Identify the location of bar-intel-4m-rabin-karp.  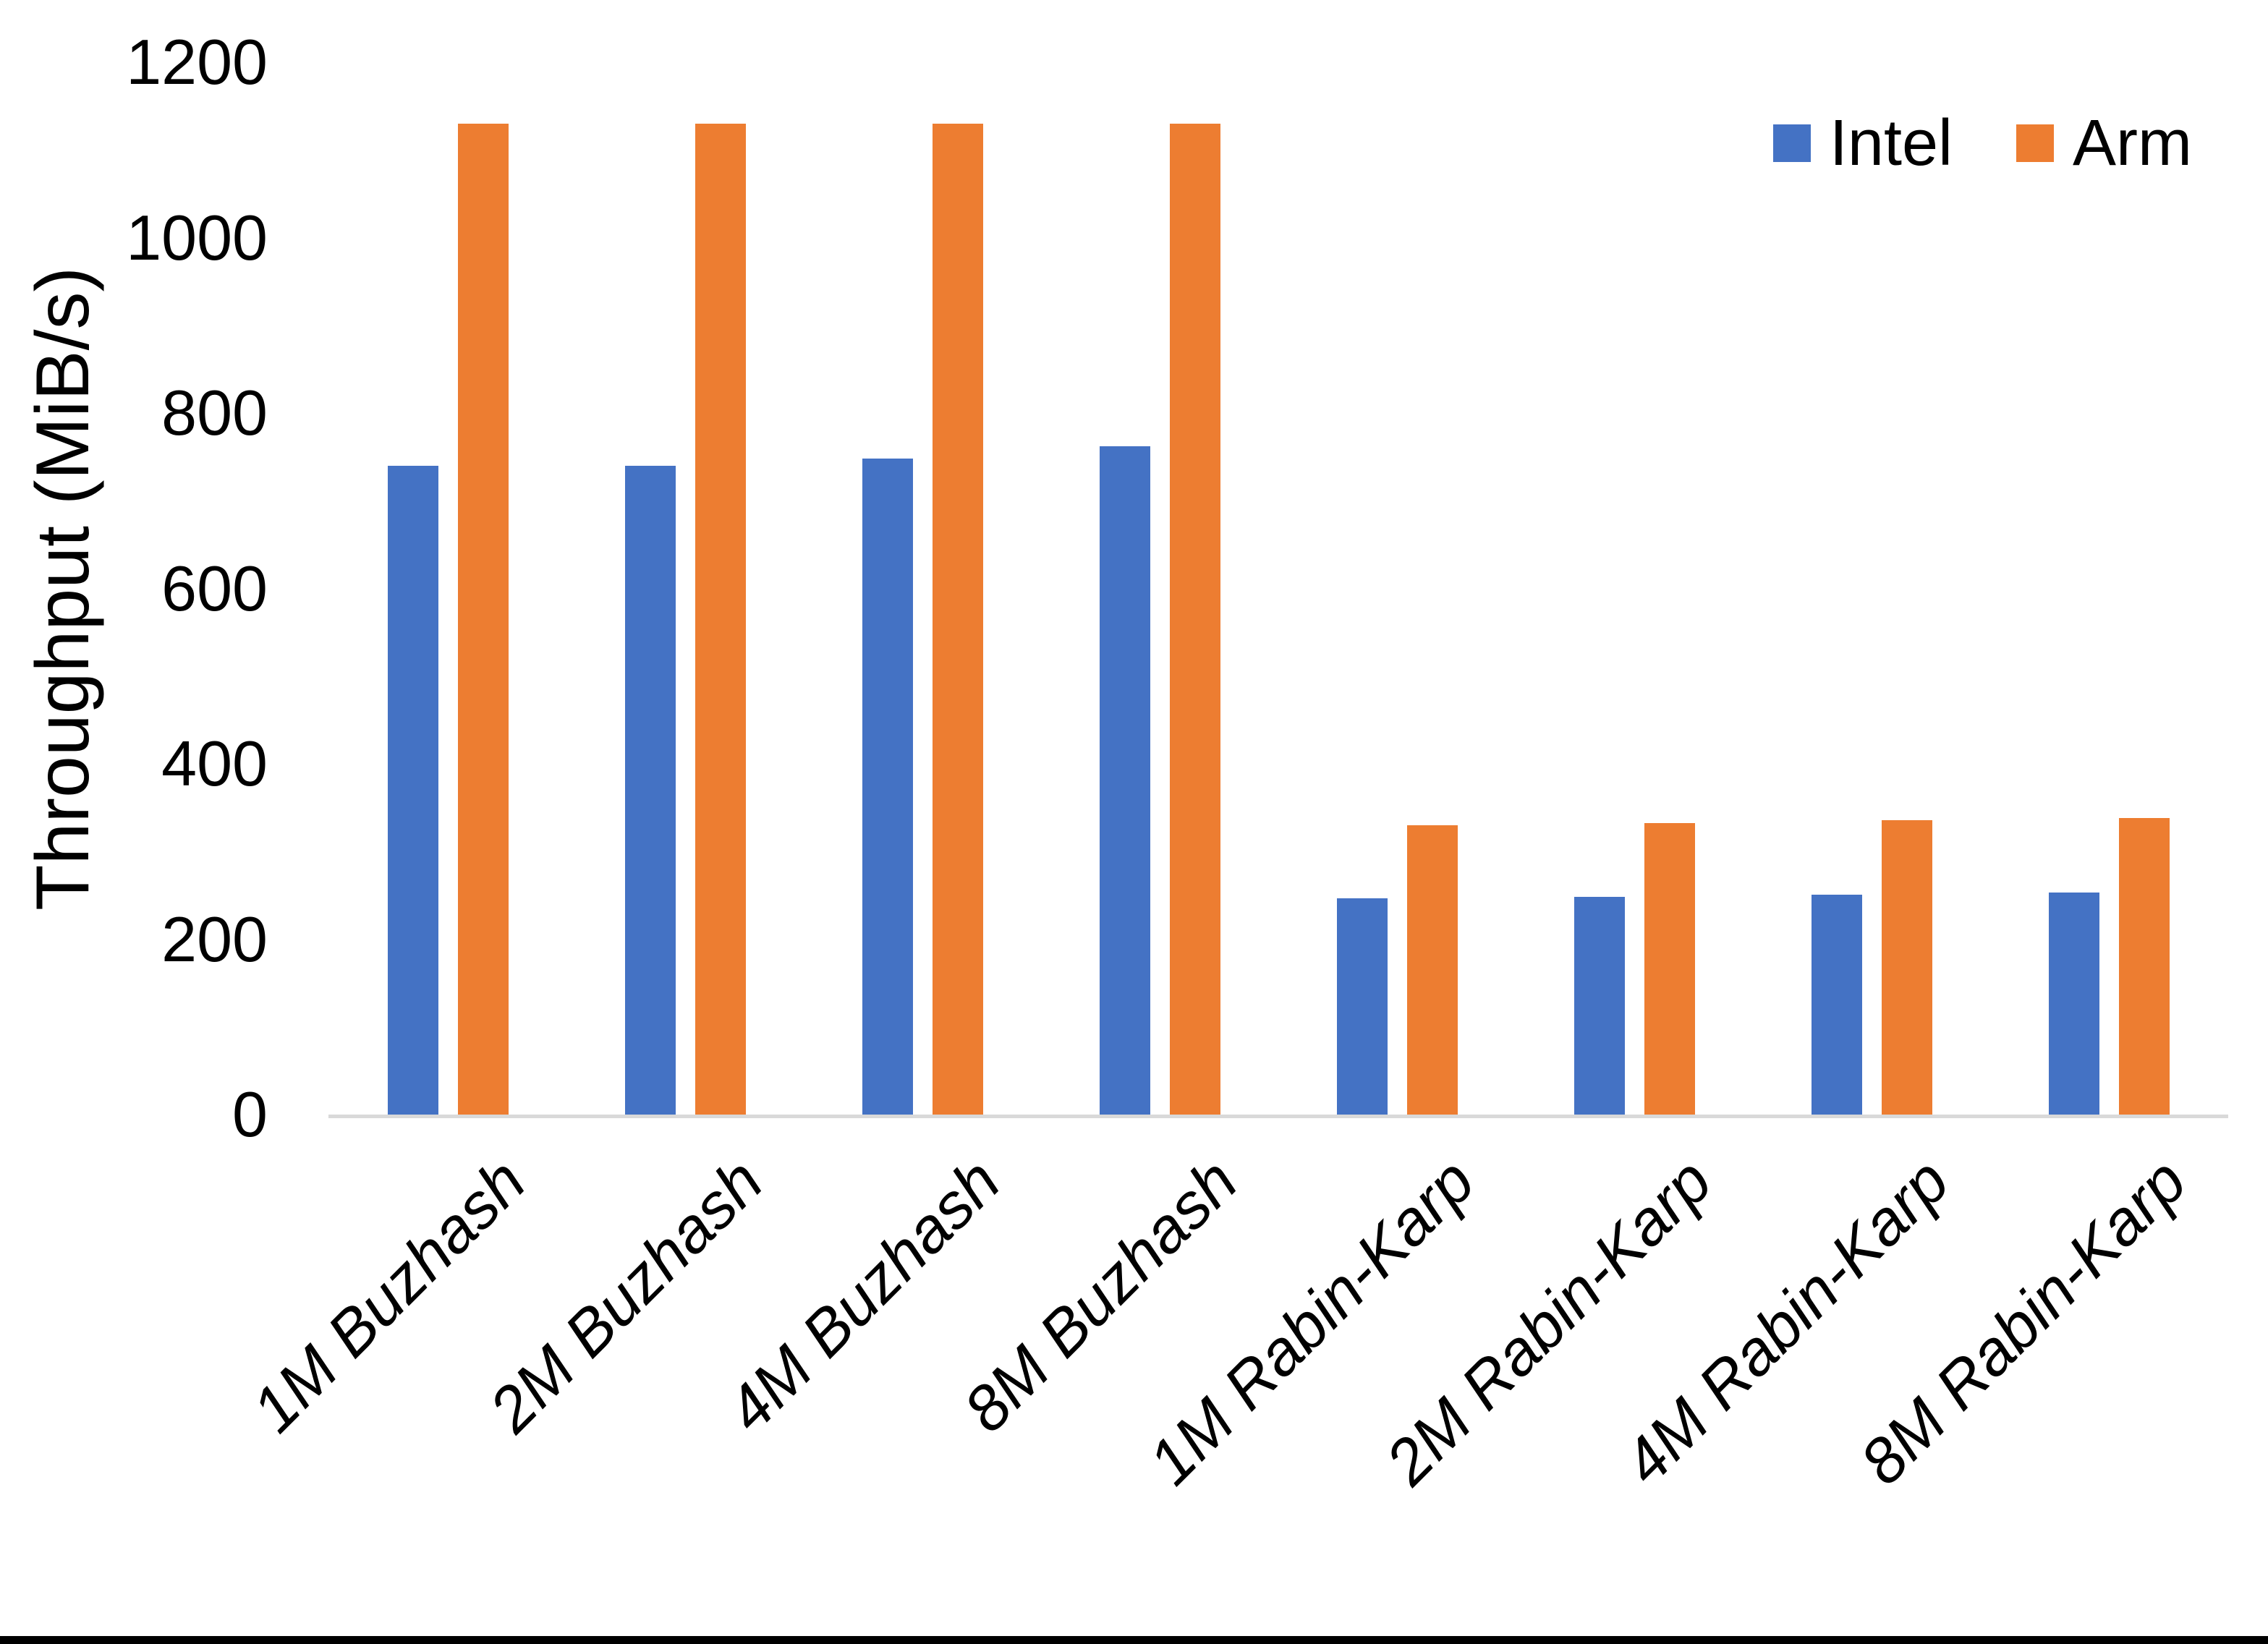
(1836, 1004).